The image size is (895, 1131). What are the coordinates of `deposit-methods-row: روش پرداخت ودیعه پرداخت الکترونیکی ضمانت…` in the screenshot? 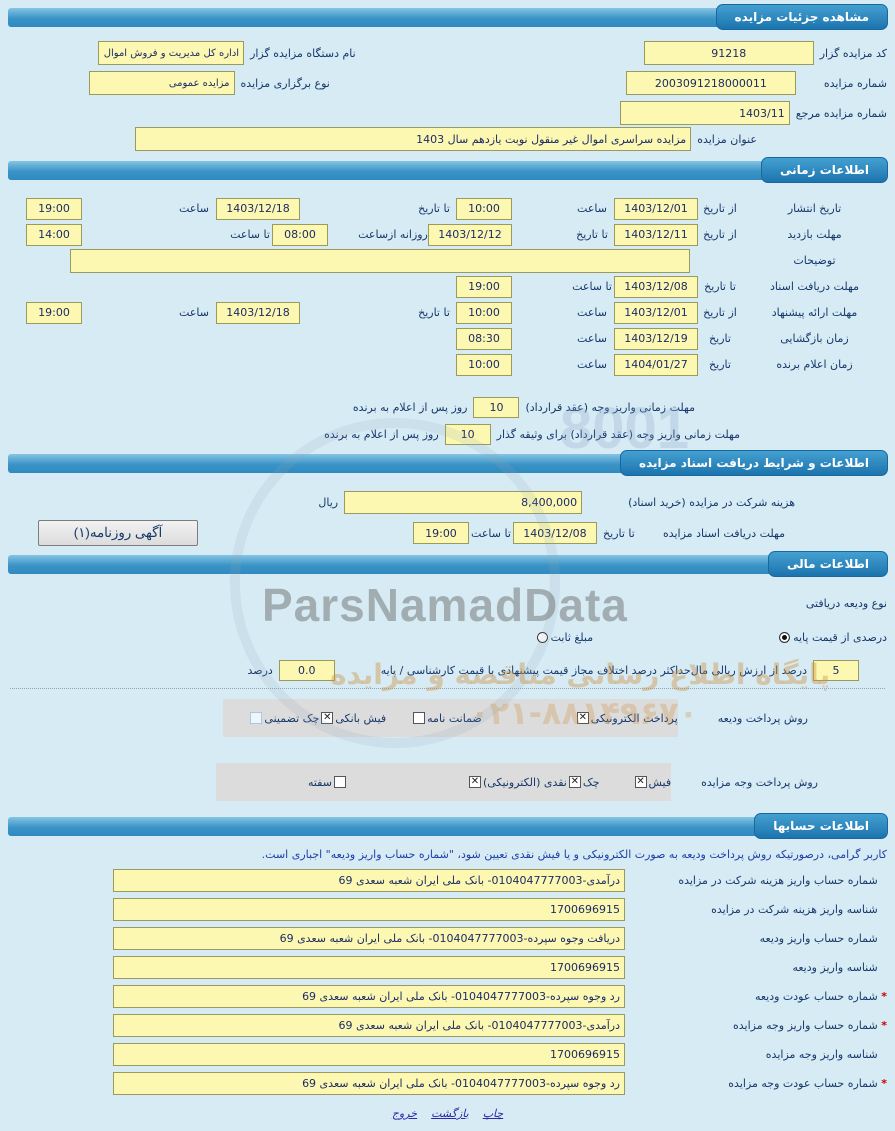 It's located at (408, 718).